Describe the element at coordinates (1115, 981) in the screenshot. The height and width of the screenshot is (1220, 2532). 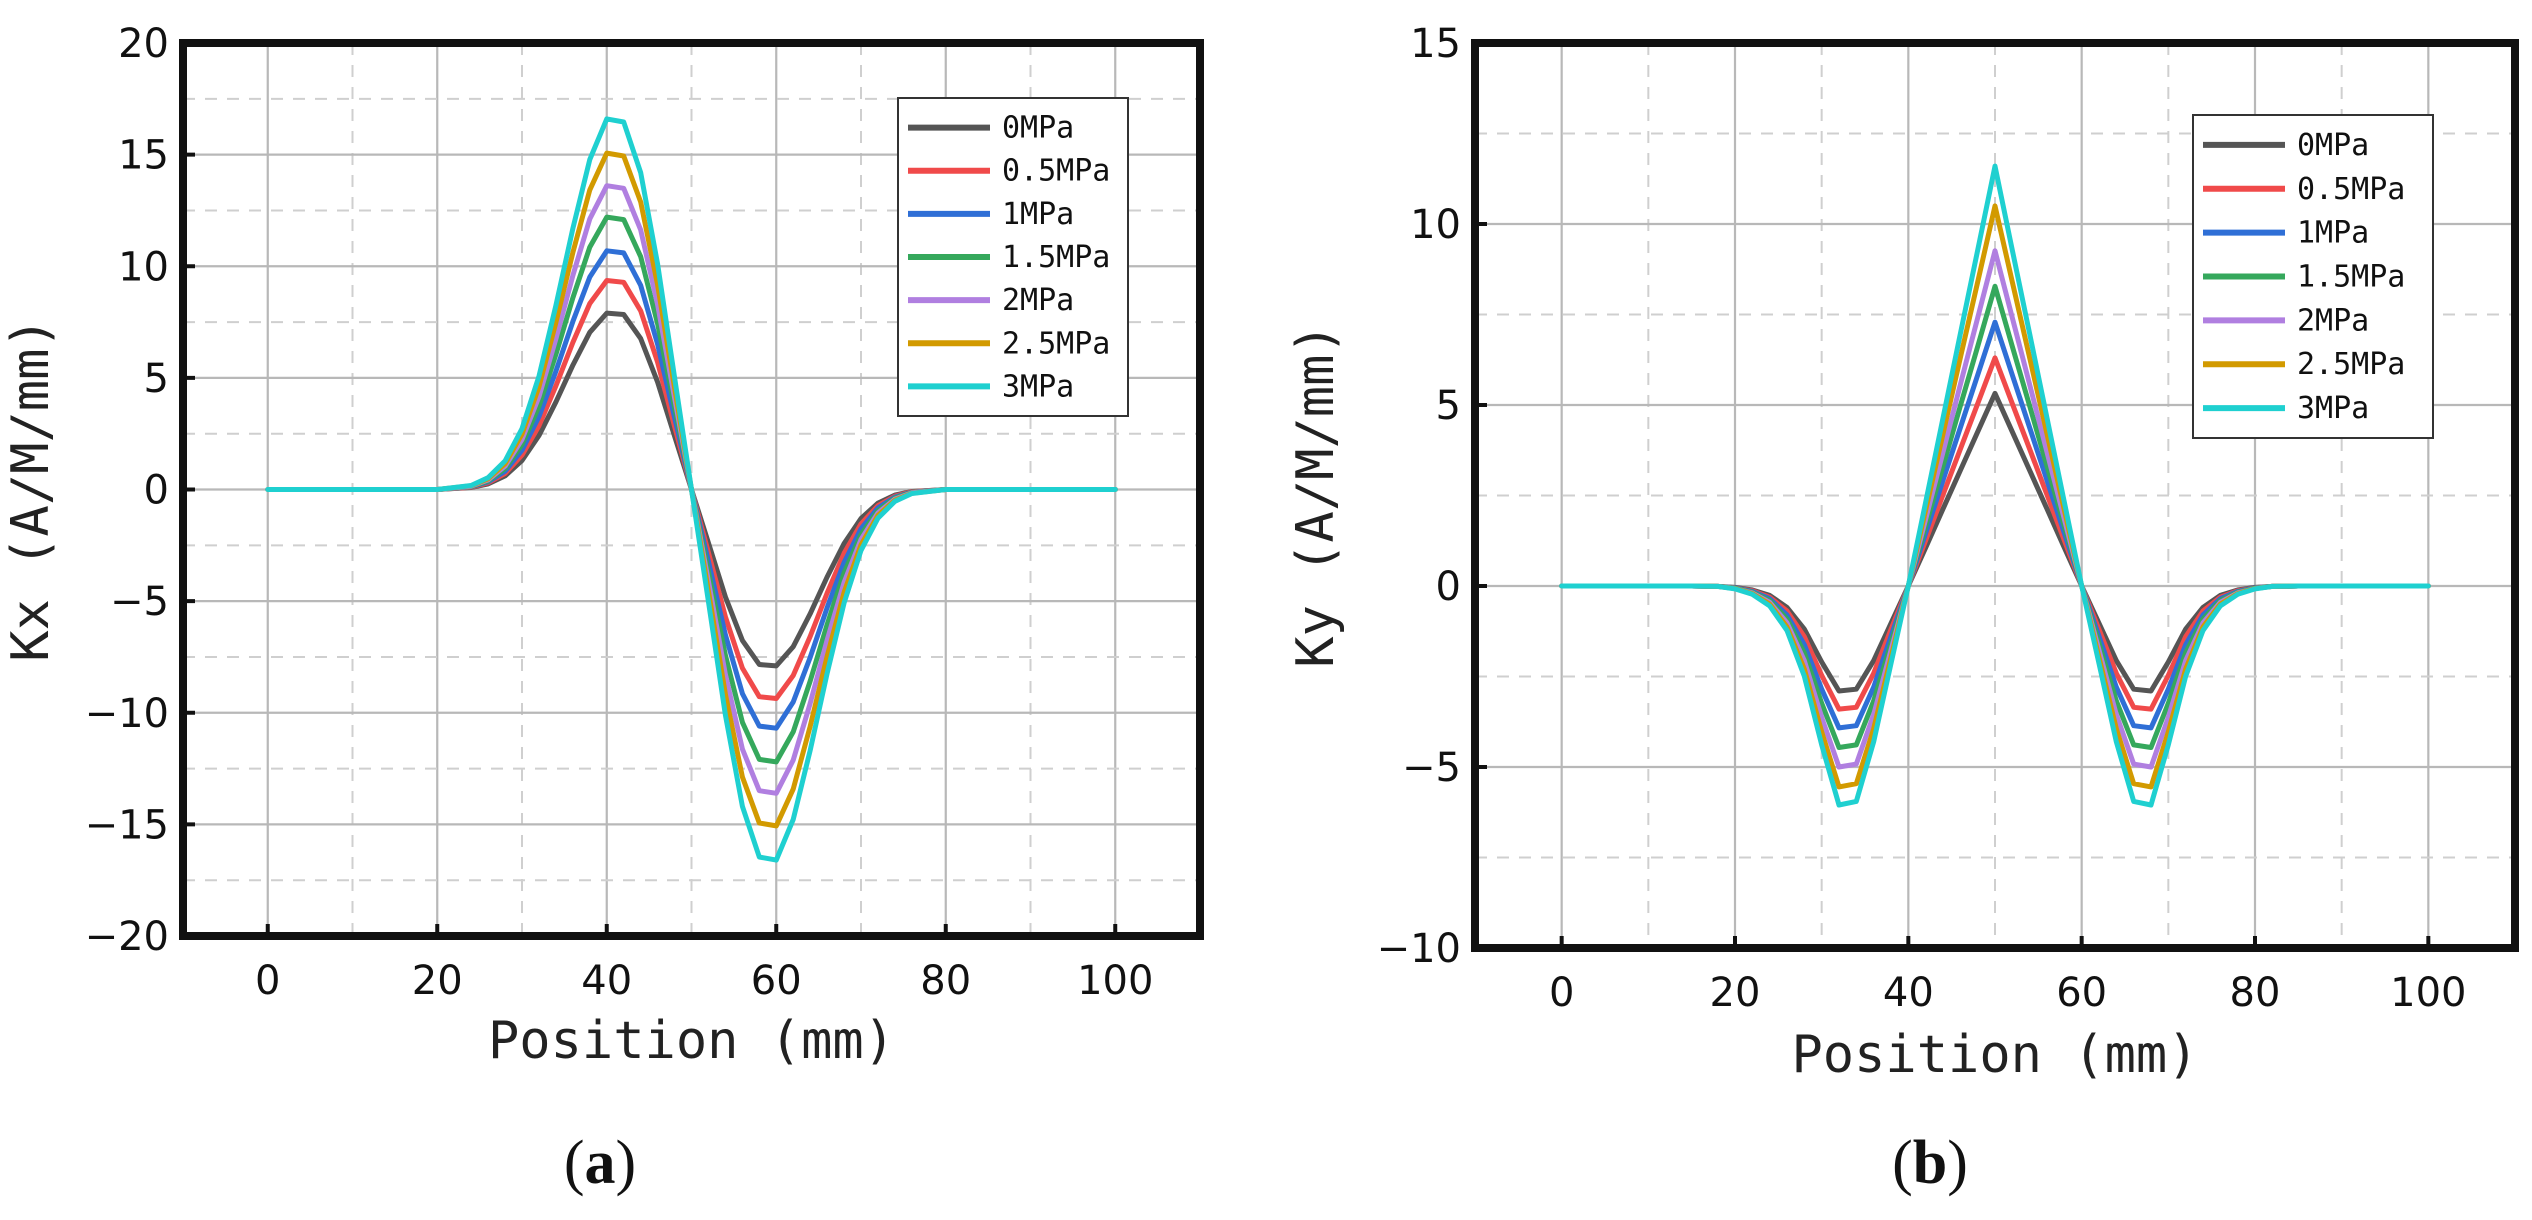
I see `chart-a-x-tick-label: 100` at that location.